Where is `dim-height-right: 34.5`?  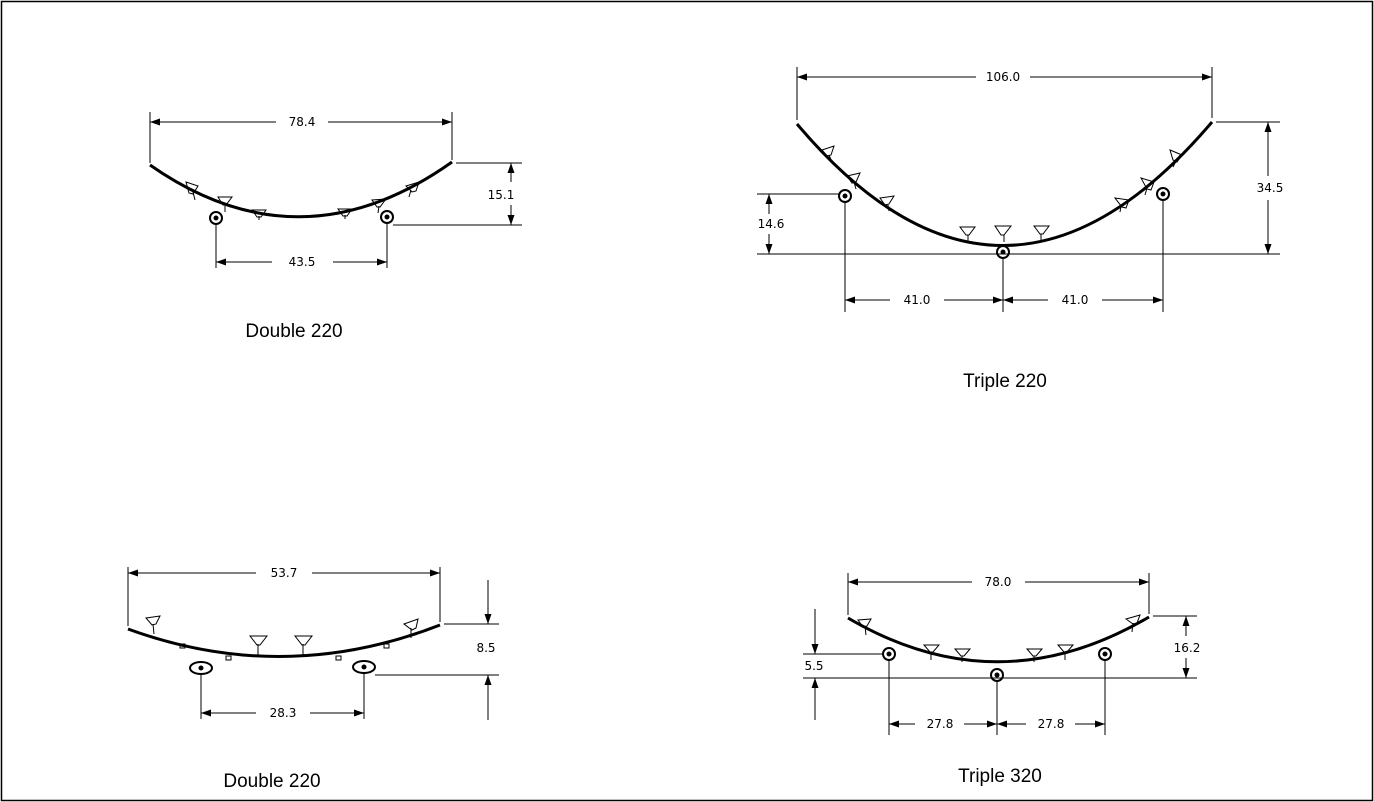
dim-height-right: 34.5 is located at coordinates (1270, 188).